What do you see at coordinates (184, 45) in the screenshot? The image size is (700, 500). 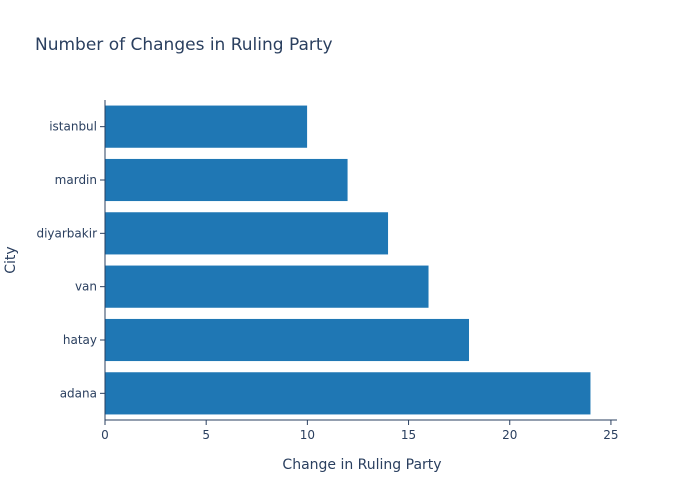 I see `chart-title: Number of Changes in Ruling Party` at bounding box center [184, 45].